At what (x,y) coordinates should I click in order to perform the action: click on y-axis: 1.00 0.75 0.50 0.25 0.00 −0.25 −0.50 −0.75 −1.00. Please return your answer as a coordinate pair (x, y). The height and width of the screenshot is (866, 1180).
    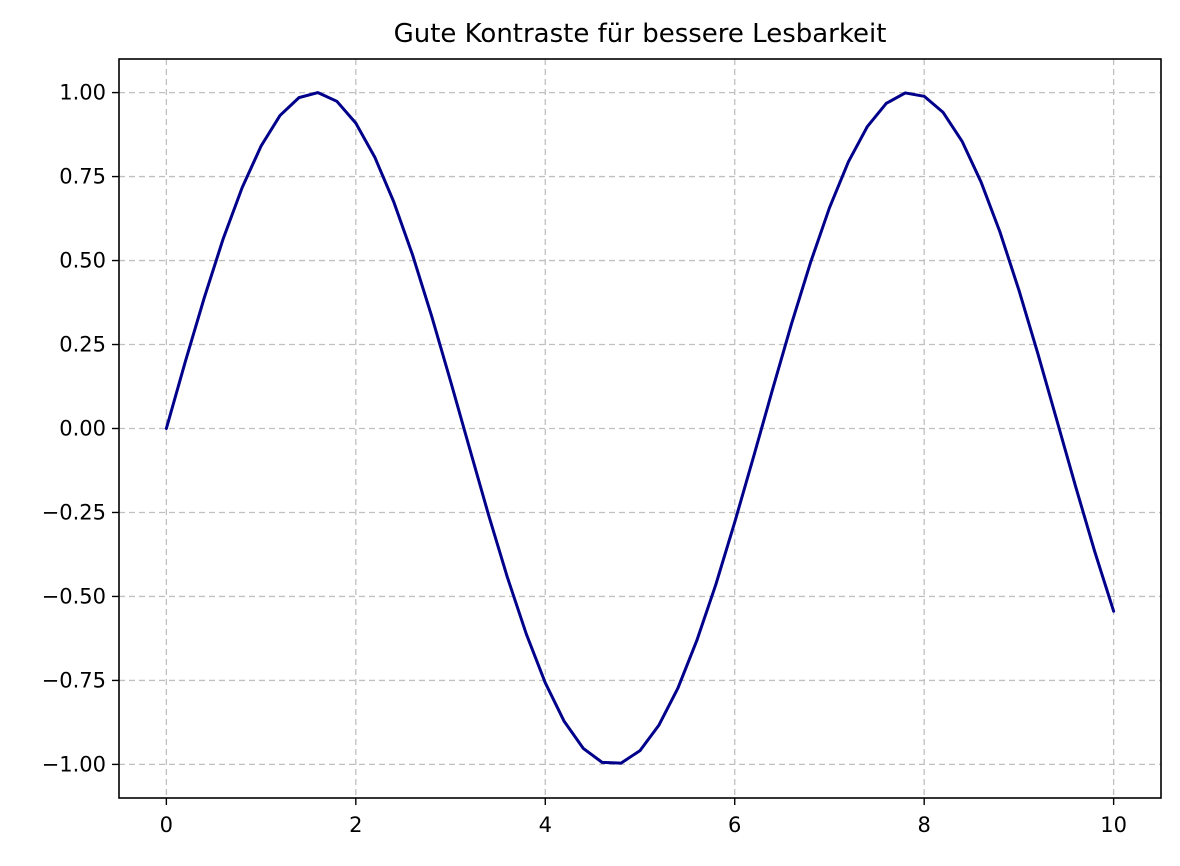
    Looking at the image, I should click on (80, 428).